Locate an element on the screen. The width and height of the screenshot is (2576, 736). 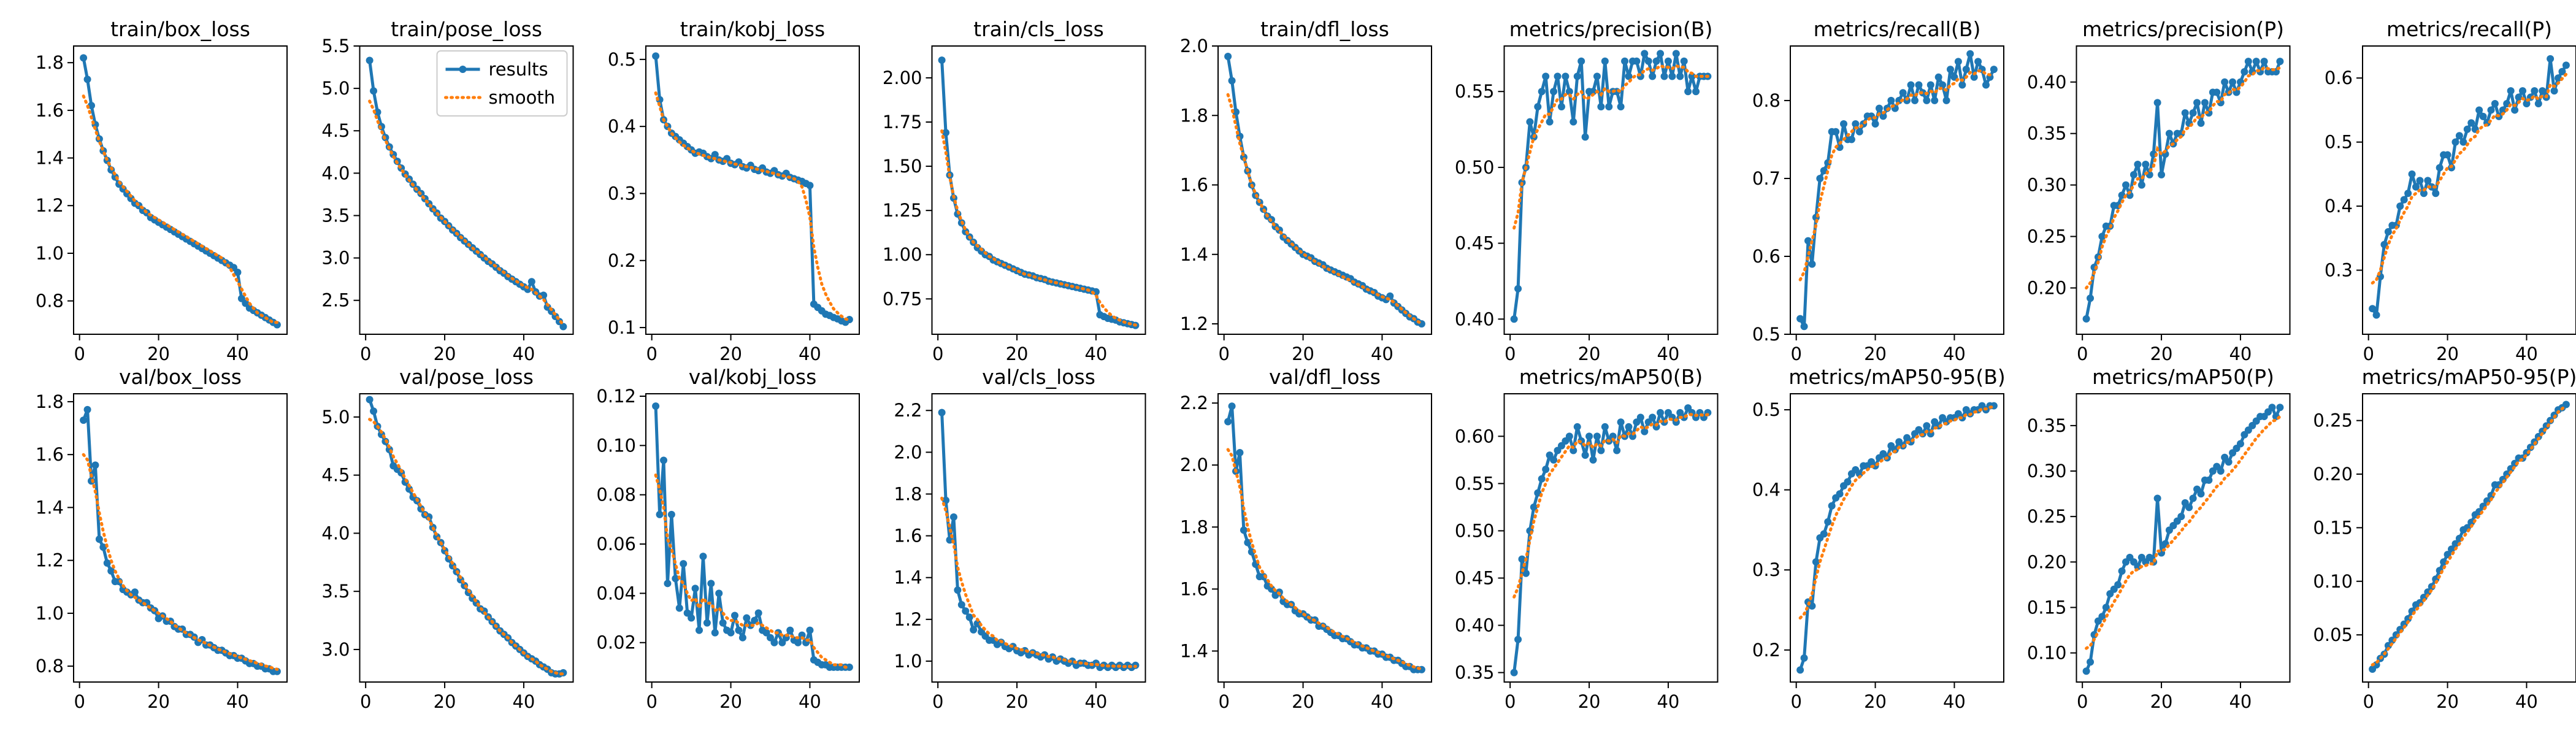
y-tick-label: 0.15 is located at coordinates (2333, 527).